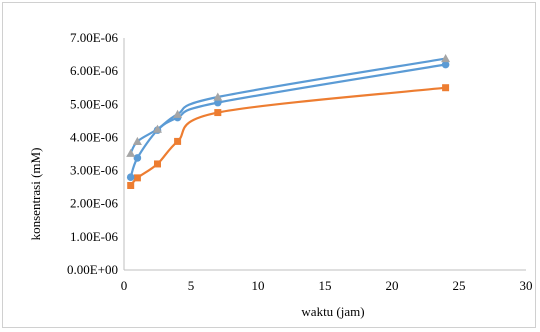  I want to click on x-tick-label: 15, so click(325, 285).